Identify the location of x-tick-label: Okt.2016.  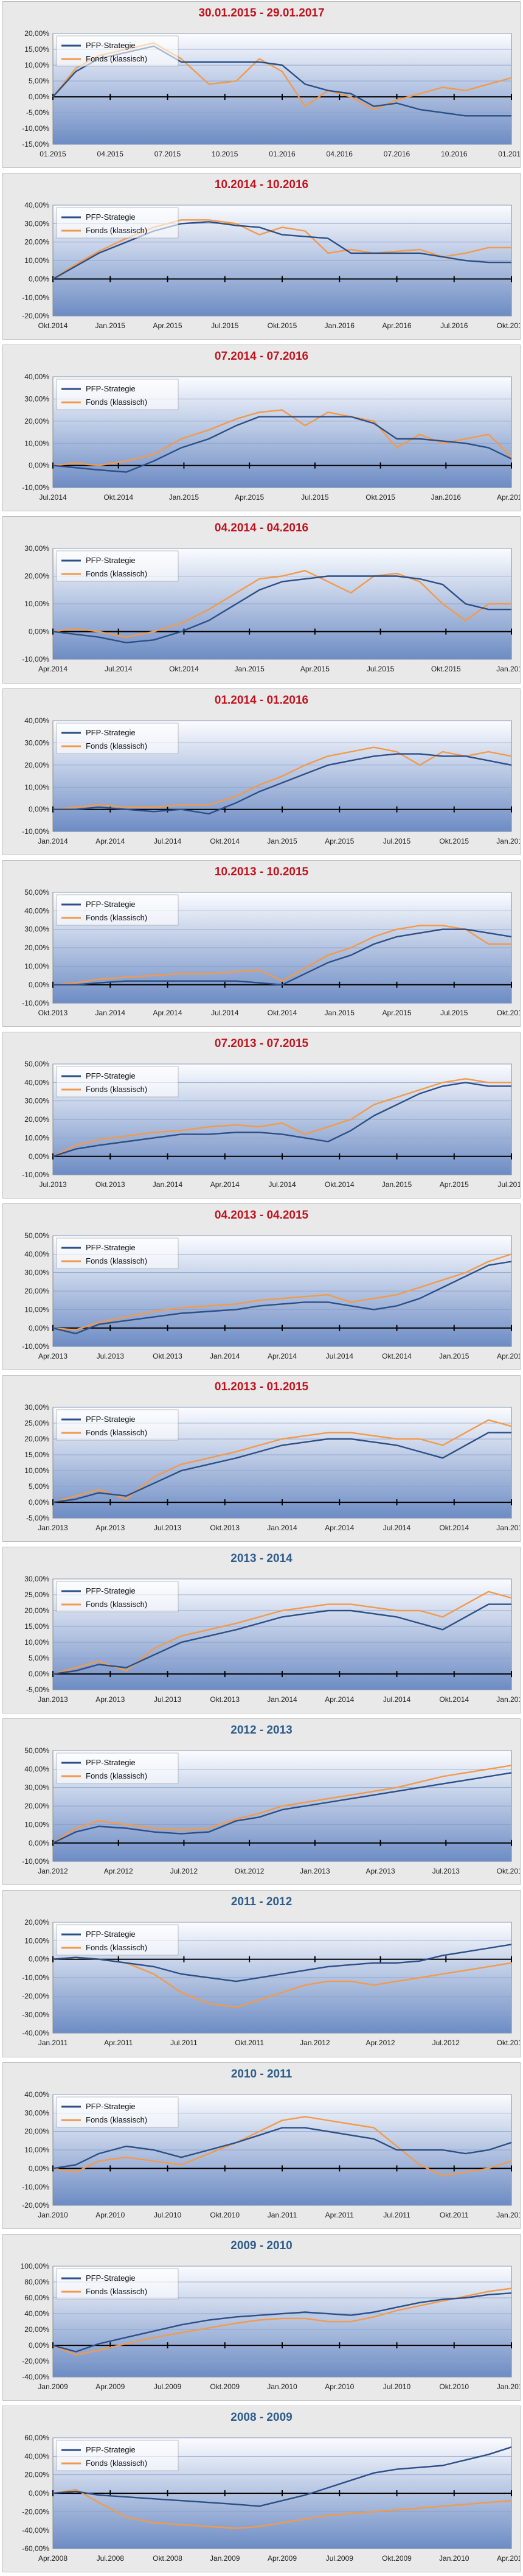
(509, 325).